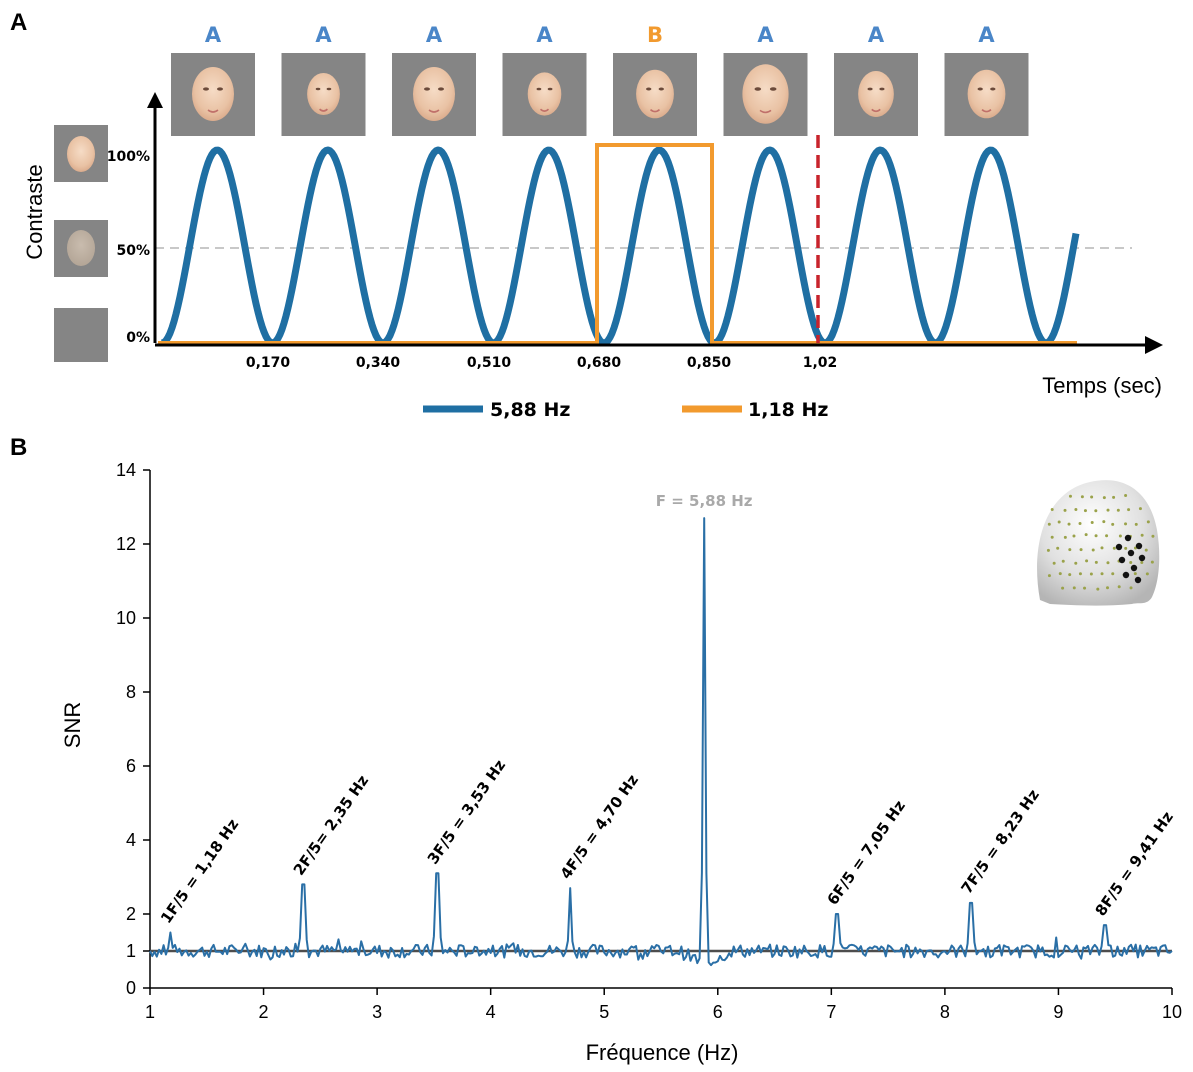 The image size is (1193, 1072). What do you see at coordinates (704, 501) in the screenshot?
I see `peak-label-fundamental: F = 5,88 Hz` at bounding box center [704, 501].